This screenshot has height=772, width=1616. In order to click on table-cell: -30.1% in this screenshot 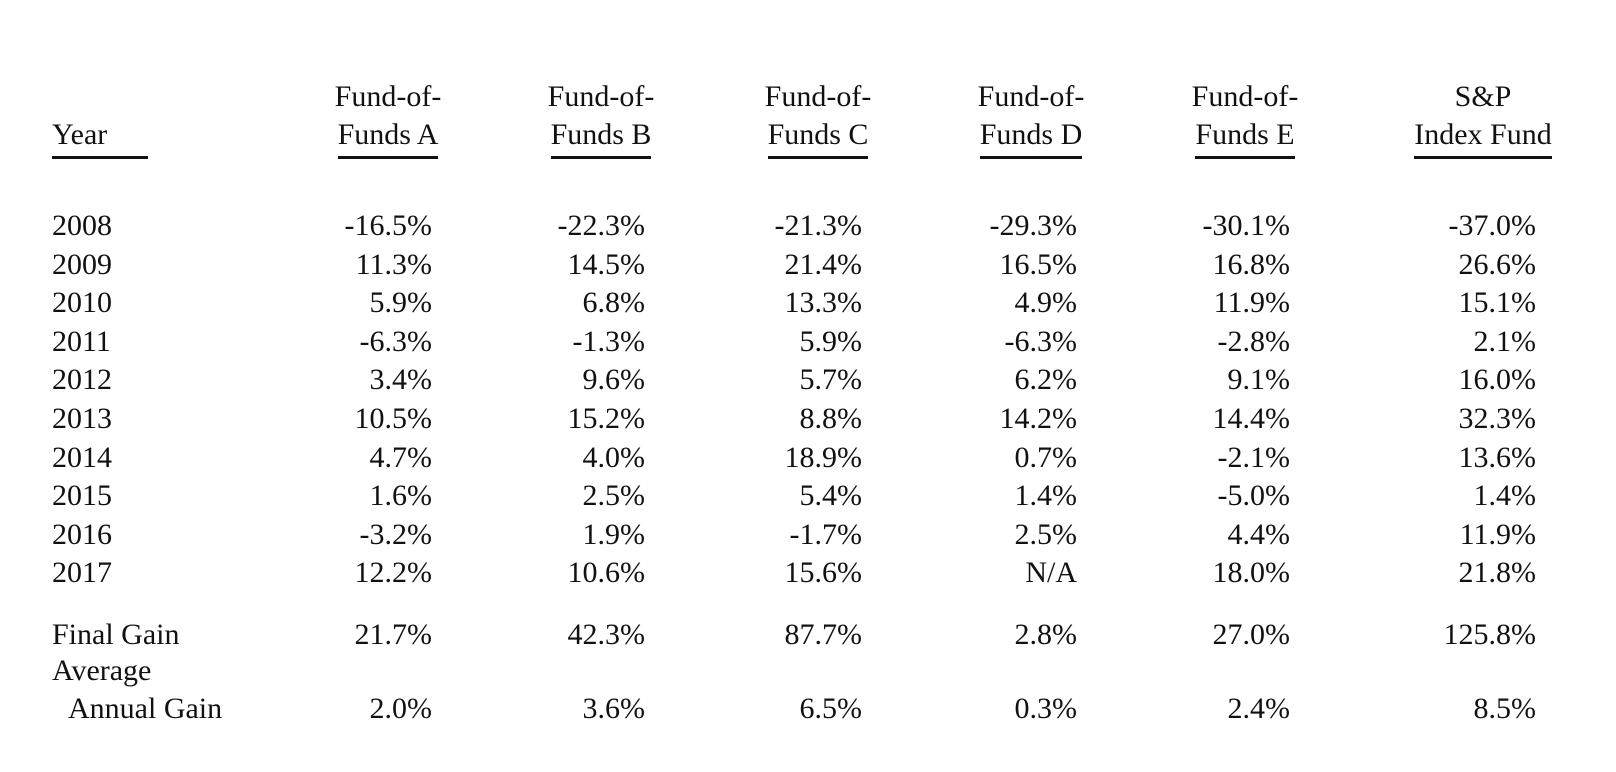, I will do `click(1246, 225)`.